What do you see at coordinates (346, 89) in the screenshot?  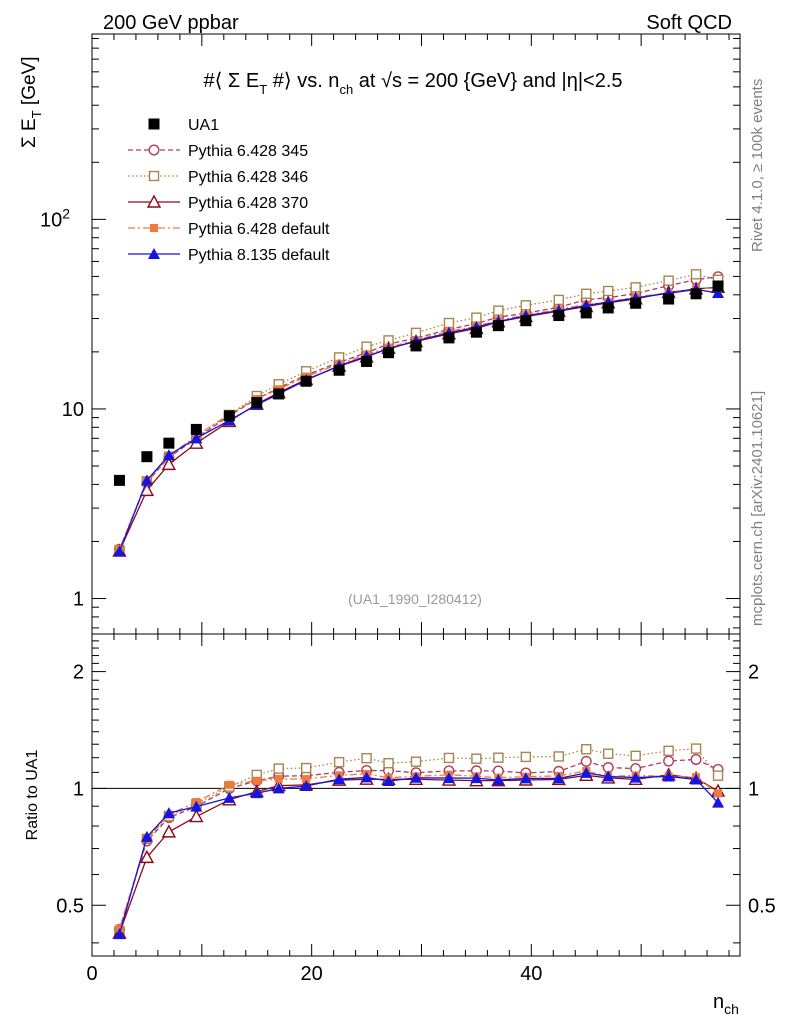 I see `title-sub2: ch` at bounding box center [346, 89].